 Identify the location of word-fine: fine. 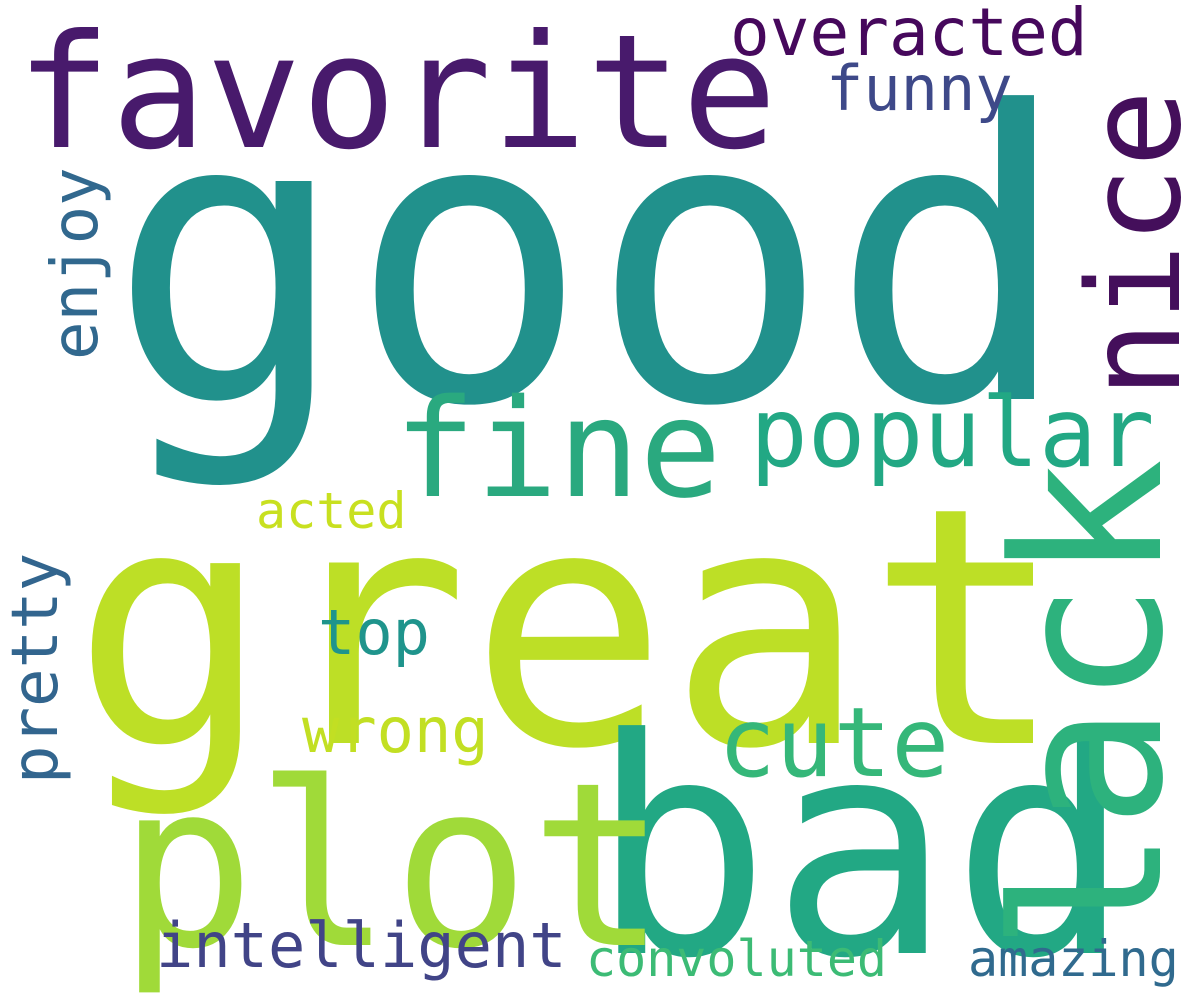
(558, 450).